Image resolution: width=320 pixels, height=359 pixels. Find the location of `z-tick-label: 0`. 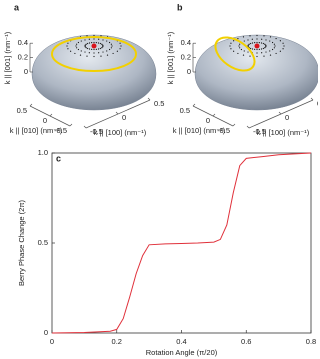

z-tick-label: 0 is located at coordinates (189, 71).